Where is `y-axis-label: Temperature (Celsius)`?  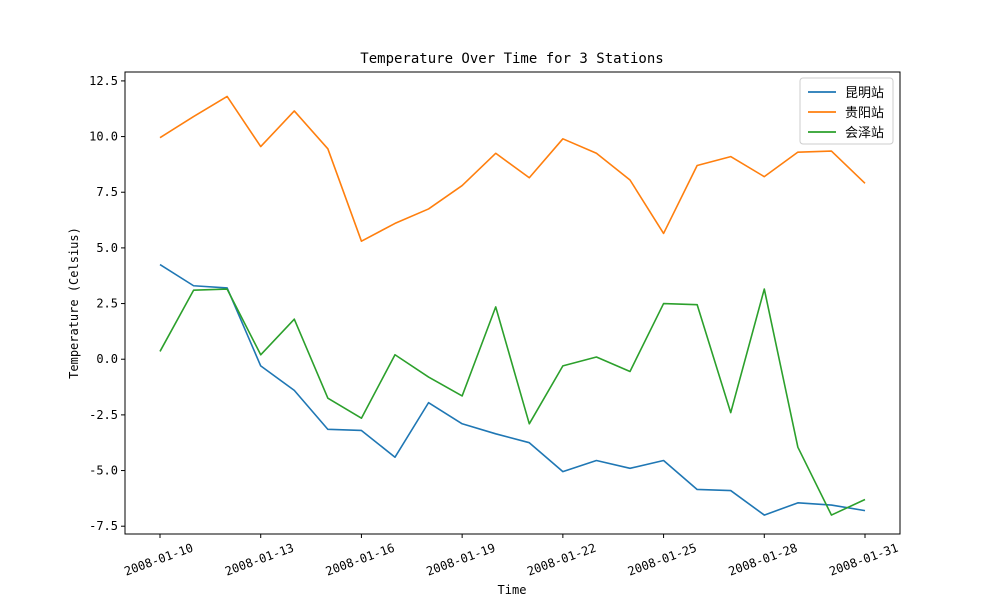
y-axis-label: Temperature (Celsius) is located at coordinates (74, 303).